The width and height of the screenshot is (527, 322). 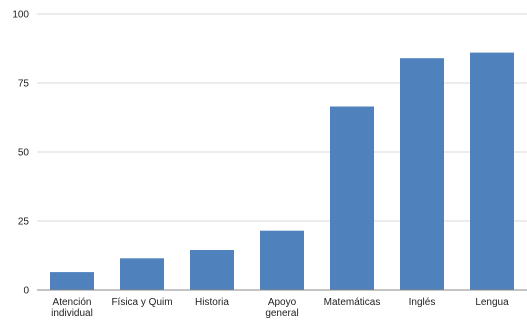 I want to click on x-category-label: Atención individual, so click(x=72, y=308).